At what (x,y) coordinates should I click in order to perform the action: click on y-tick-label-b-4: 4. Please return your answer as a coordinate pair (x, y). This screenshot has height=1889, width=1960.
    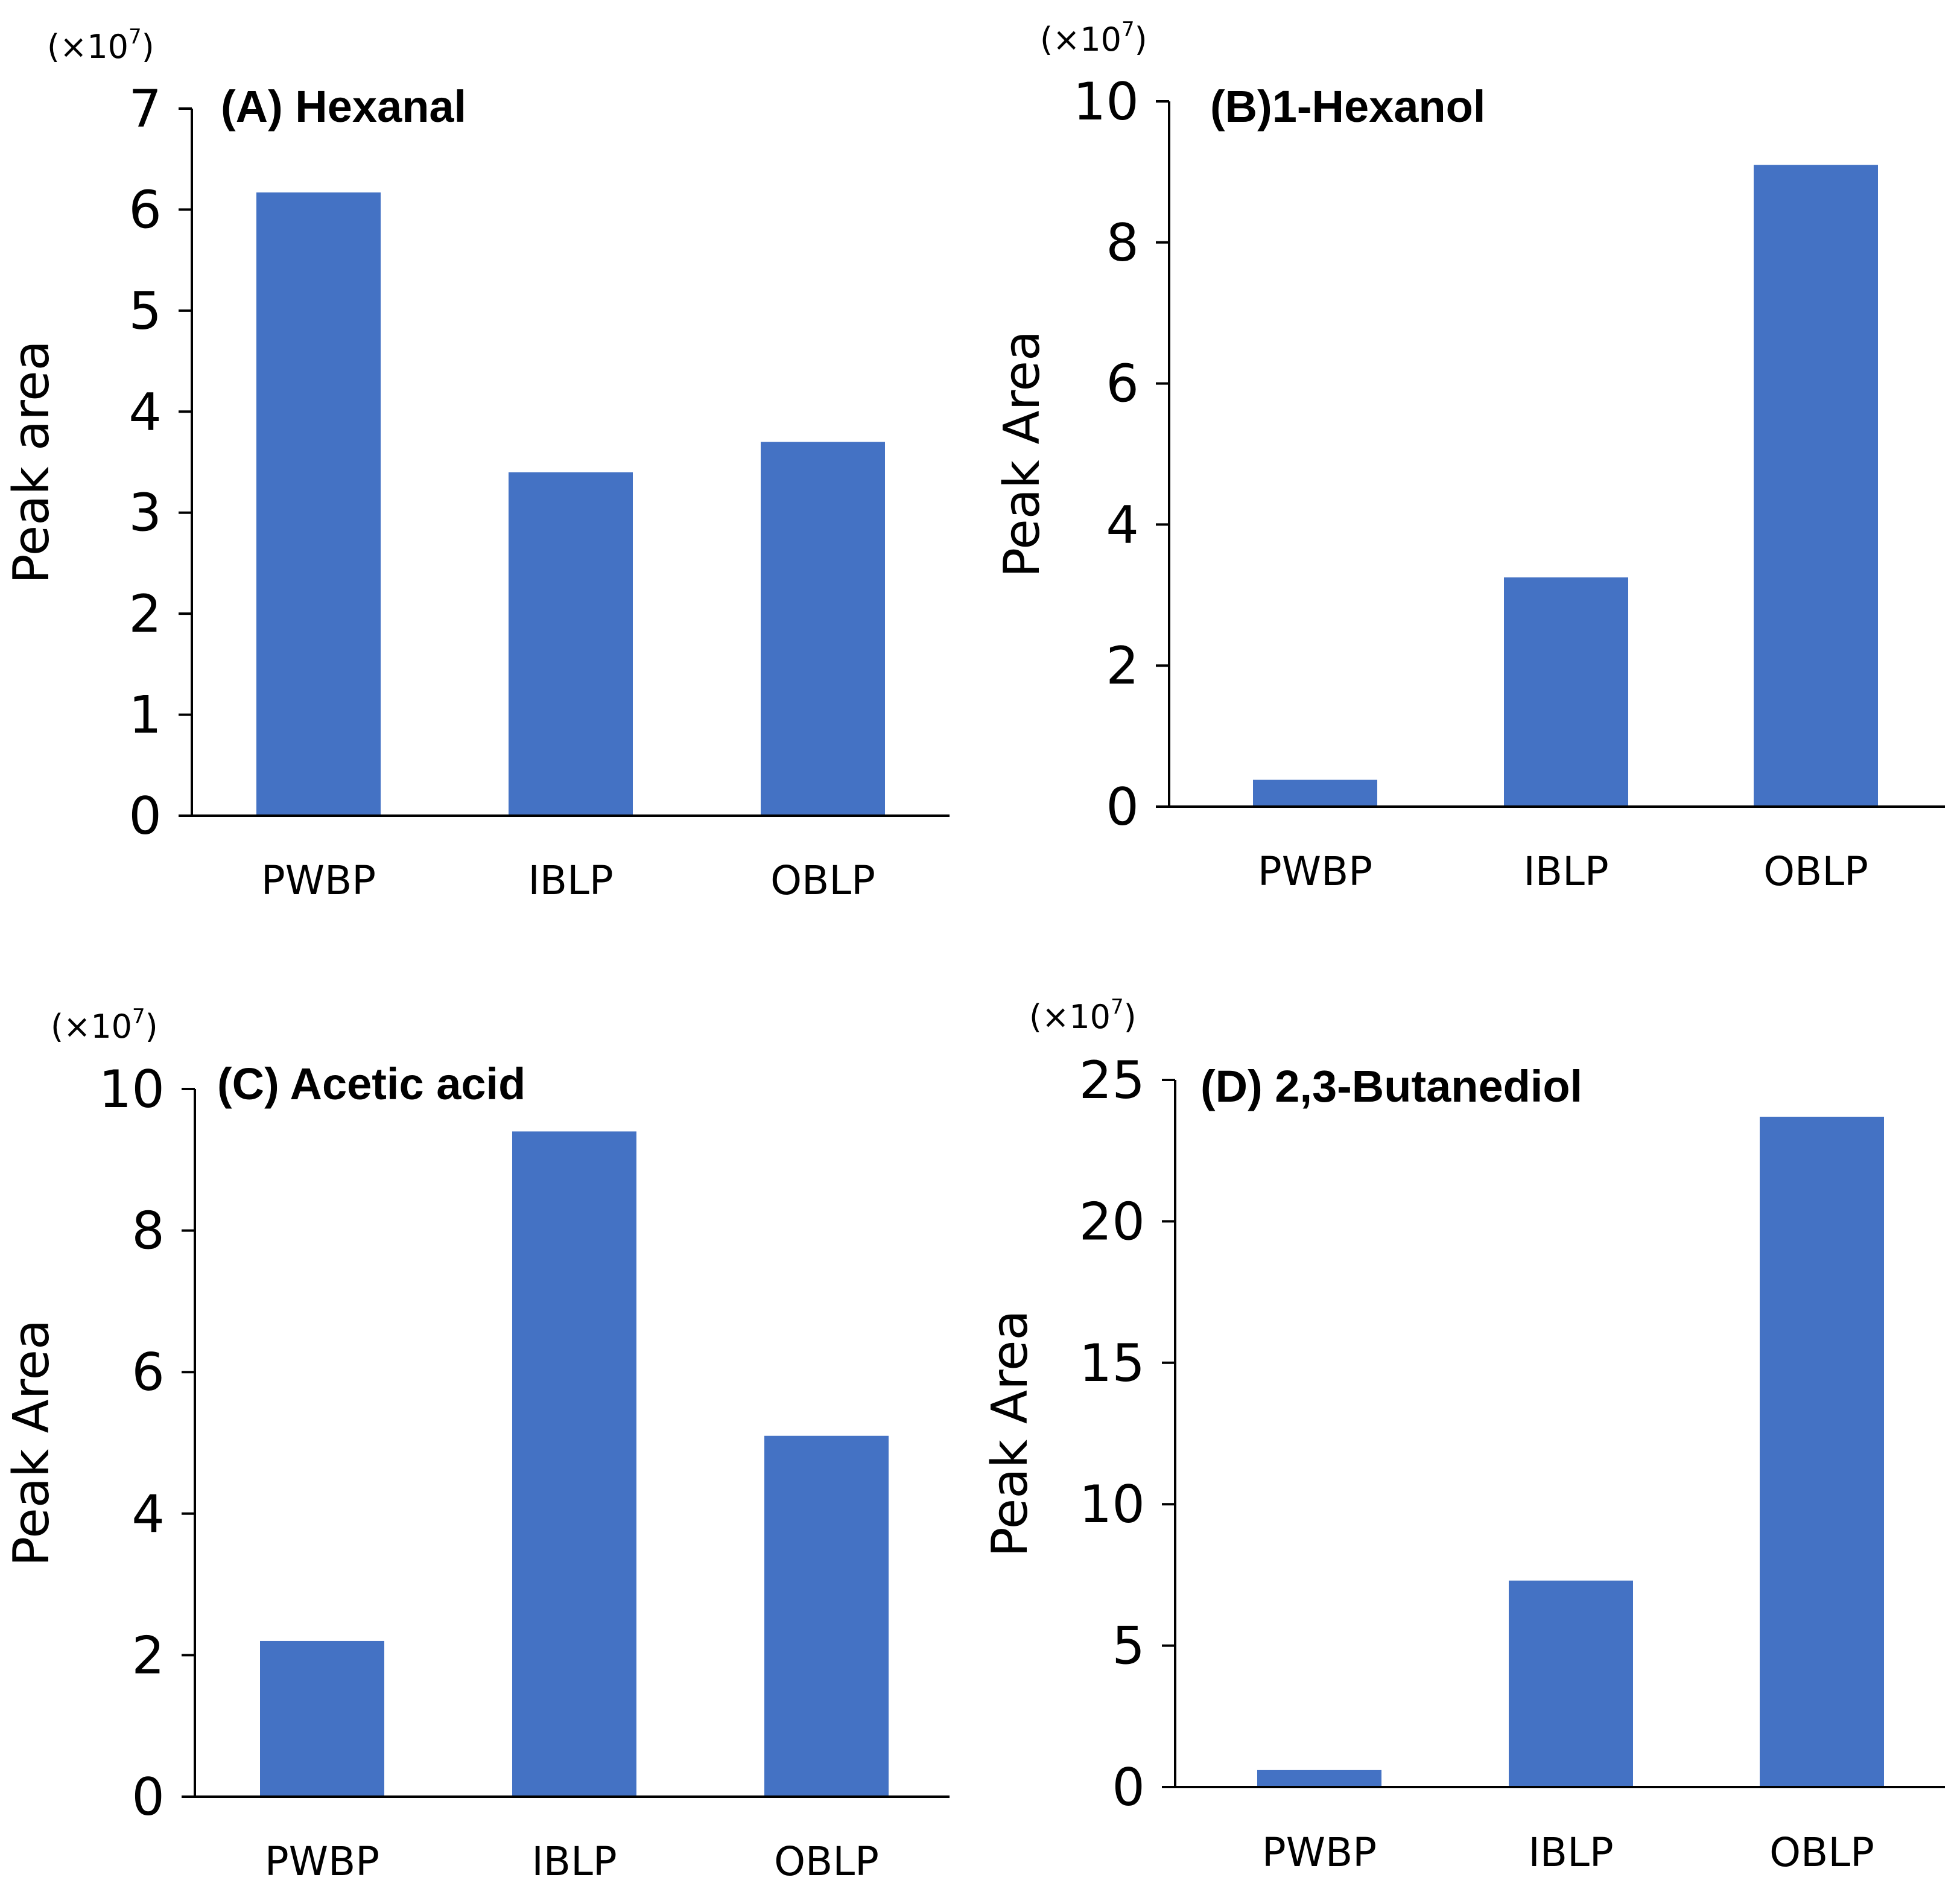
    Looking at the image, I should click on (1122, 525).